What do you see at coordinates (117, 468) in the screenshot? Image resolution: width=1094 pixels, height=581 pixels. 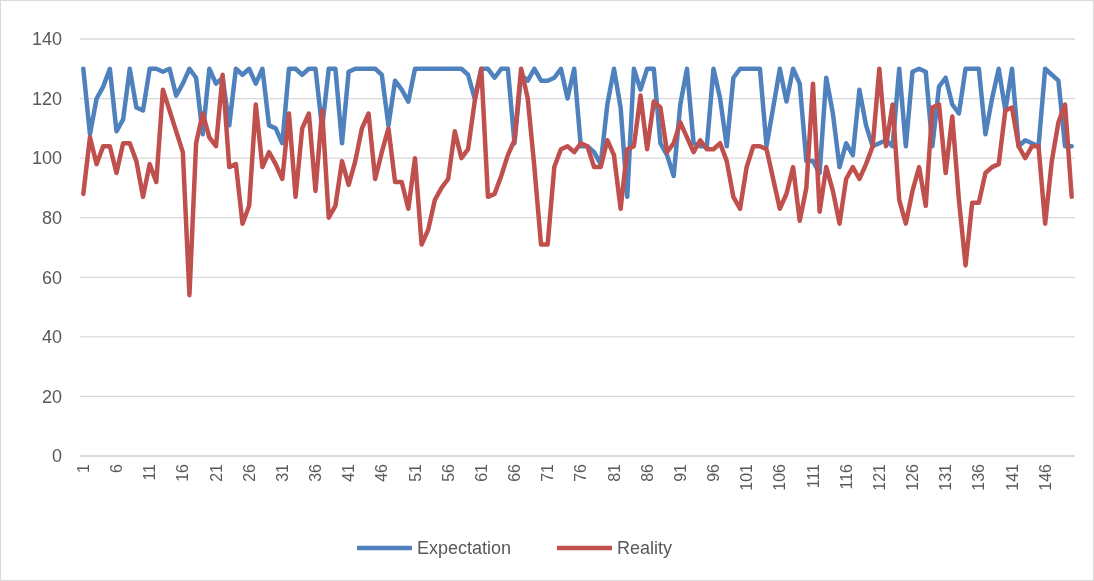 I see `x-tick-label: 6` at bounding box center [117, 468].